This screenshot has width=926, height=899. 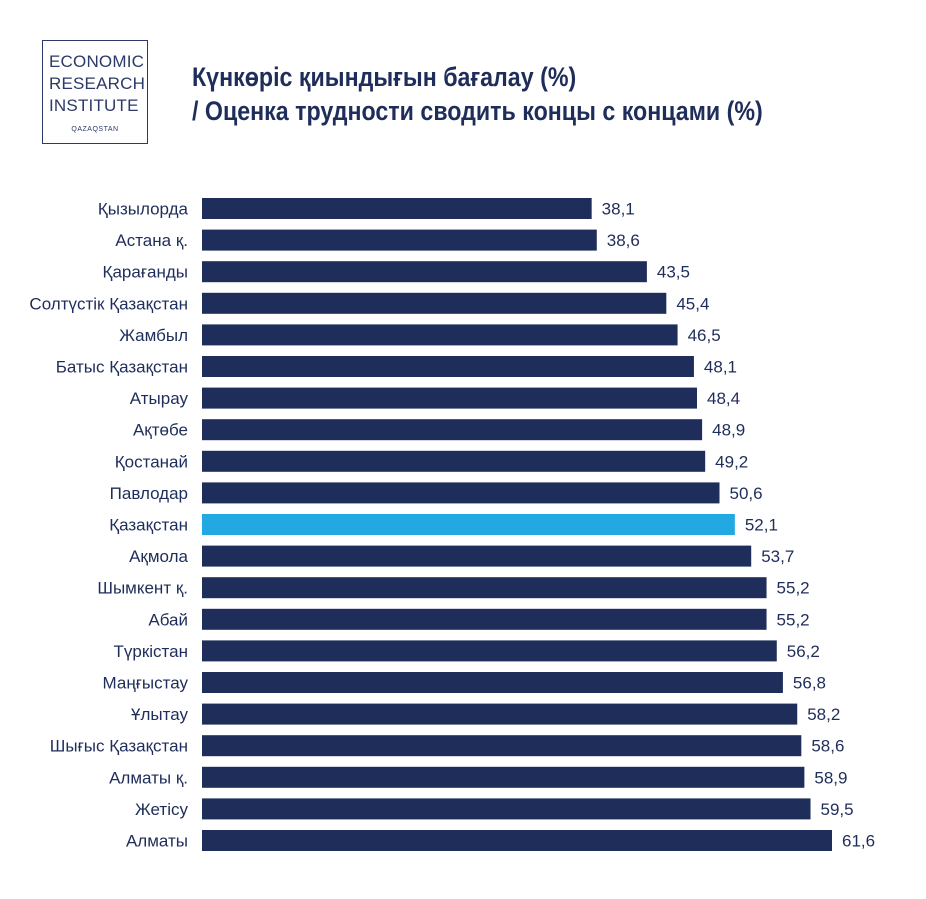 What do you see at coordinates (384, 77) in the screenshot?
I see `chart-title: Күнкөріс қиындығын бағалау (%)` at bounding box center [384, 77].